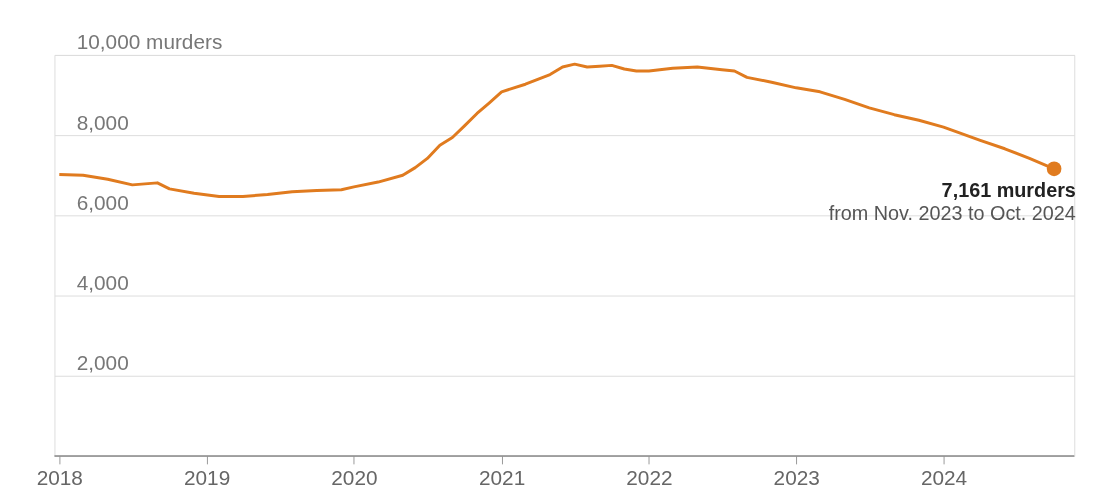 The image size is (1102, 496). What do you see at coordinates (149, 42) in the screenshot?
I see `y-tick-label: 10,000 murders` at bounding box center [149, 42].